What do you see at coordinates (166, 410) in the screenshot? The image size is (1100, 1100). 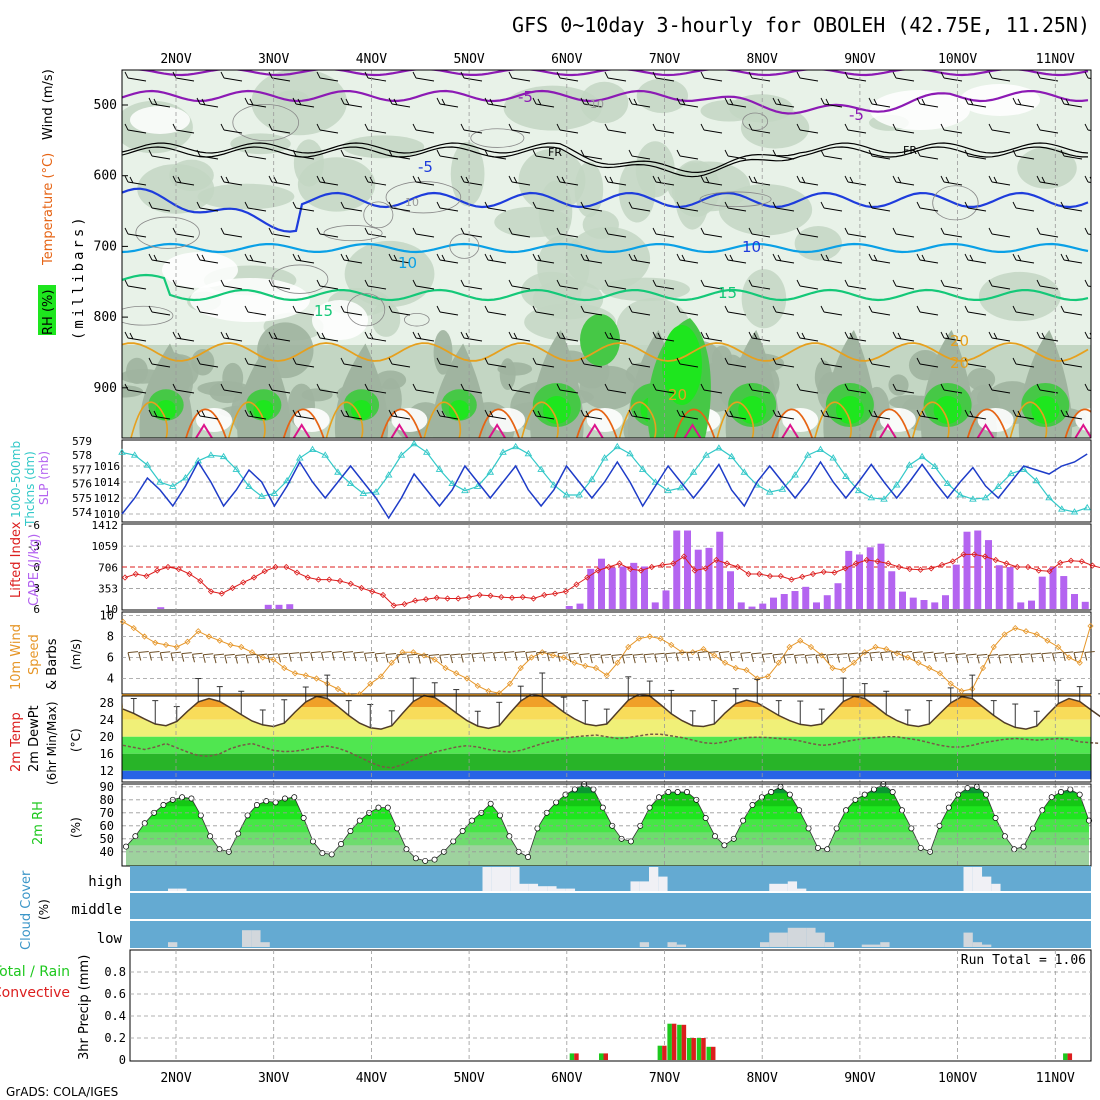 I see `rh-plume-peak` at bounding box center [166, 410].